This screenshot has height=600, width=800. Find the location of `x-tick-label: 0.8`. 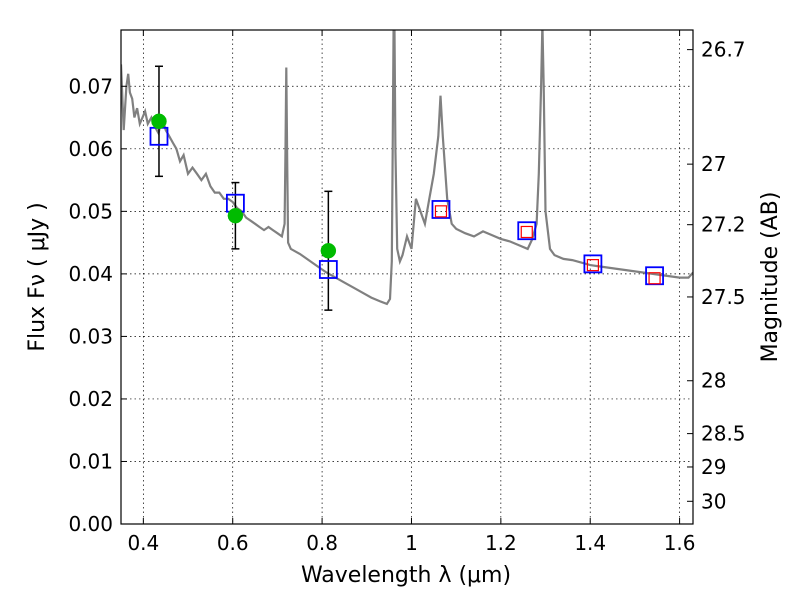

x-tick-label: 0.8 is located at coordinates (322, 543).